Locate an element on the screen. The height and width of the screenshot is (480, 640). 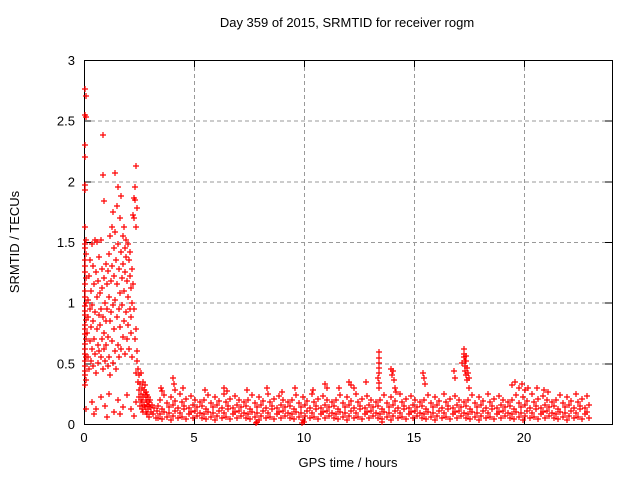
y-axis-label: SRMTID / TECUs is located at coordinates (14, 241).